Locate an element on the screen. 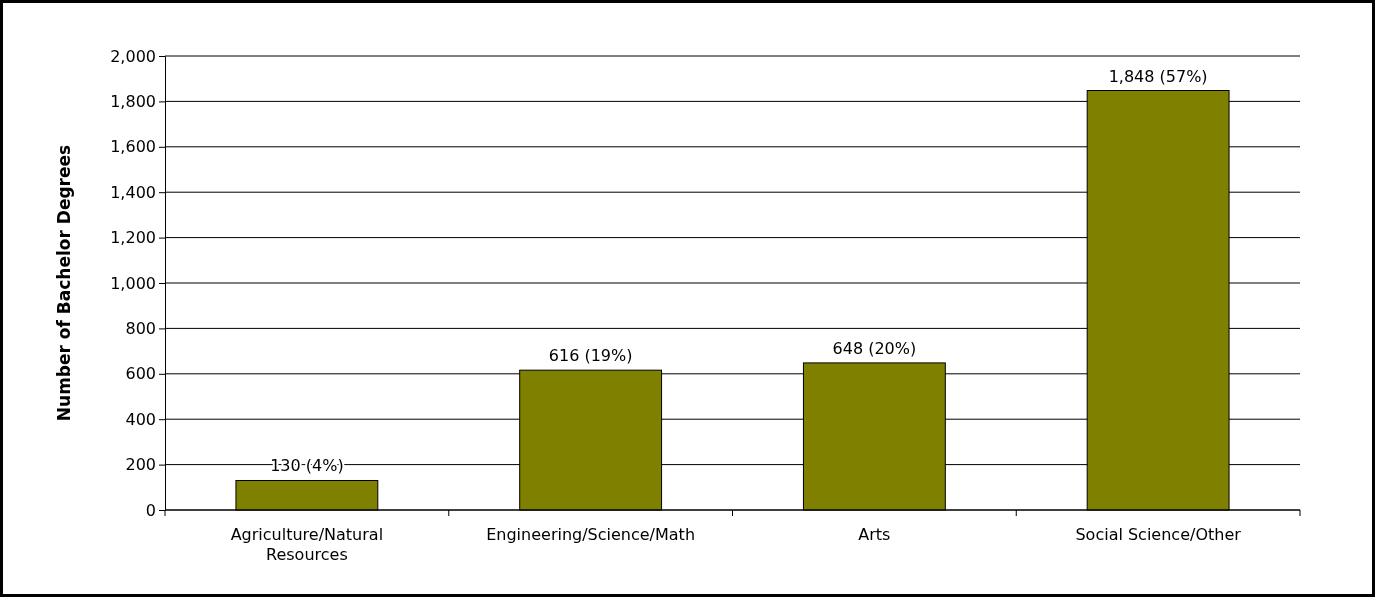 Image resolution: width=1376 pixels, height=598 pixels. data-label: 1,848 (57%) is located at coordinates (1158, 76).